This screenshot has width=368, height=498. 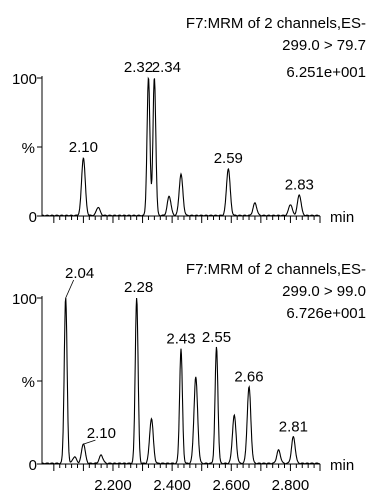 What do you see at coordinates (299, 184) in the screenshot?
I see `peak-label: 2.83` at bounding box center [299, 184].